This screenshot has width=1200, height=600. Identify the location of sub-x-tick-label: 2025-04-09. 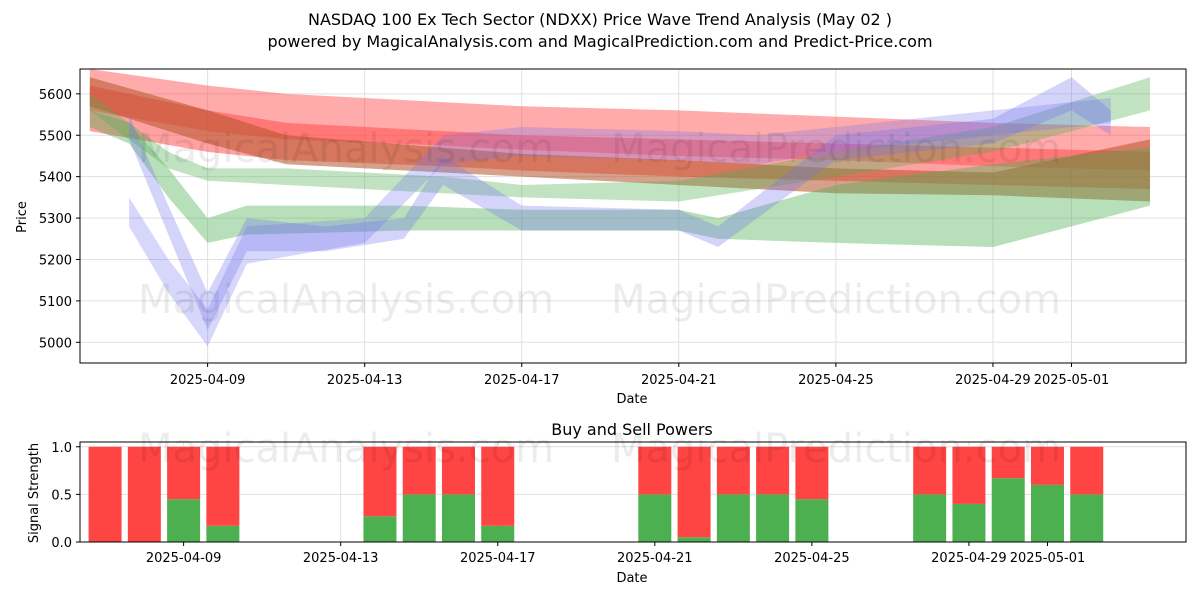
(184, 558).